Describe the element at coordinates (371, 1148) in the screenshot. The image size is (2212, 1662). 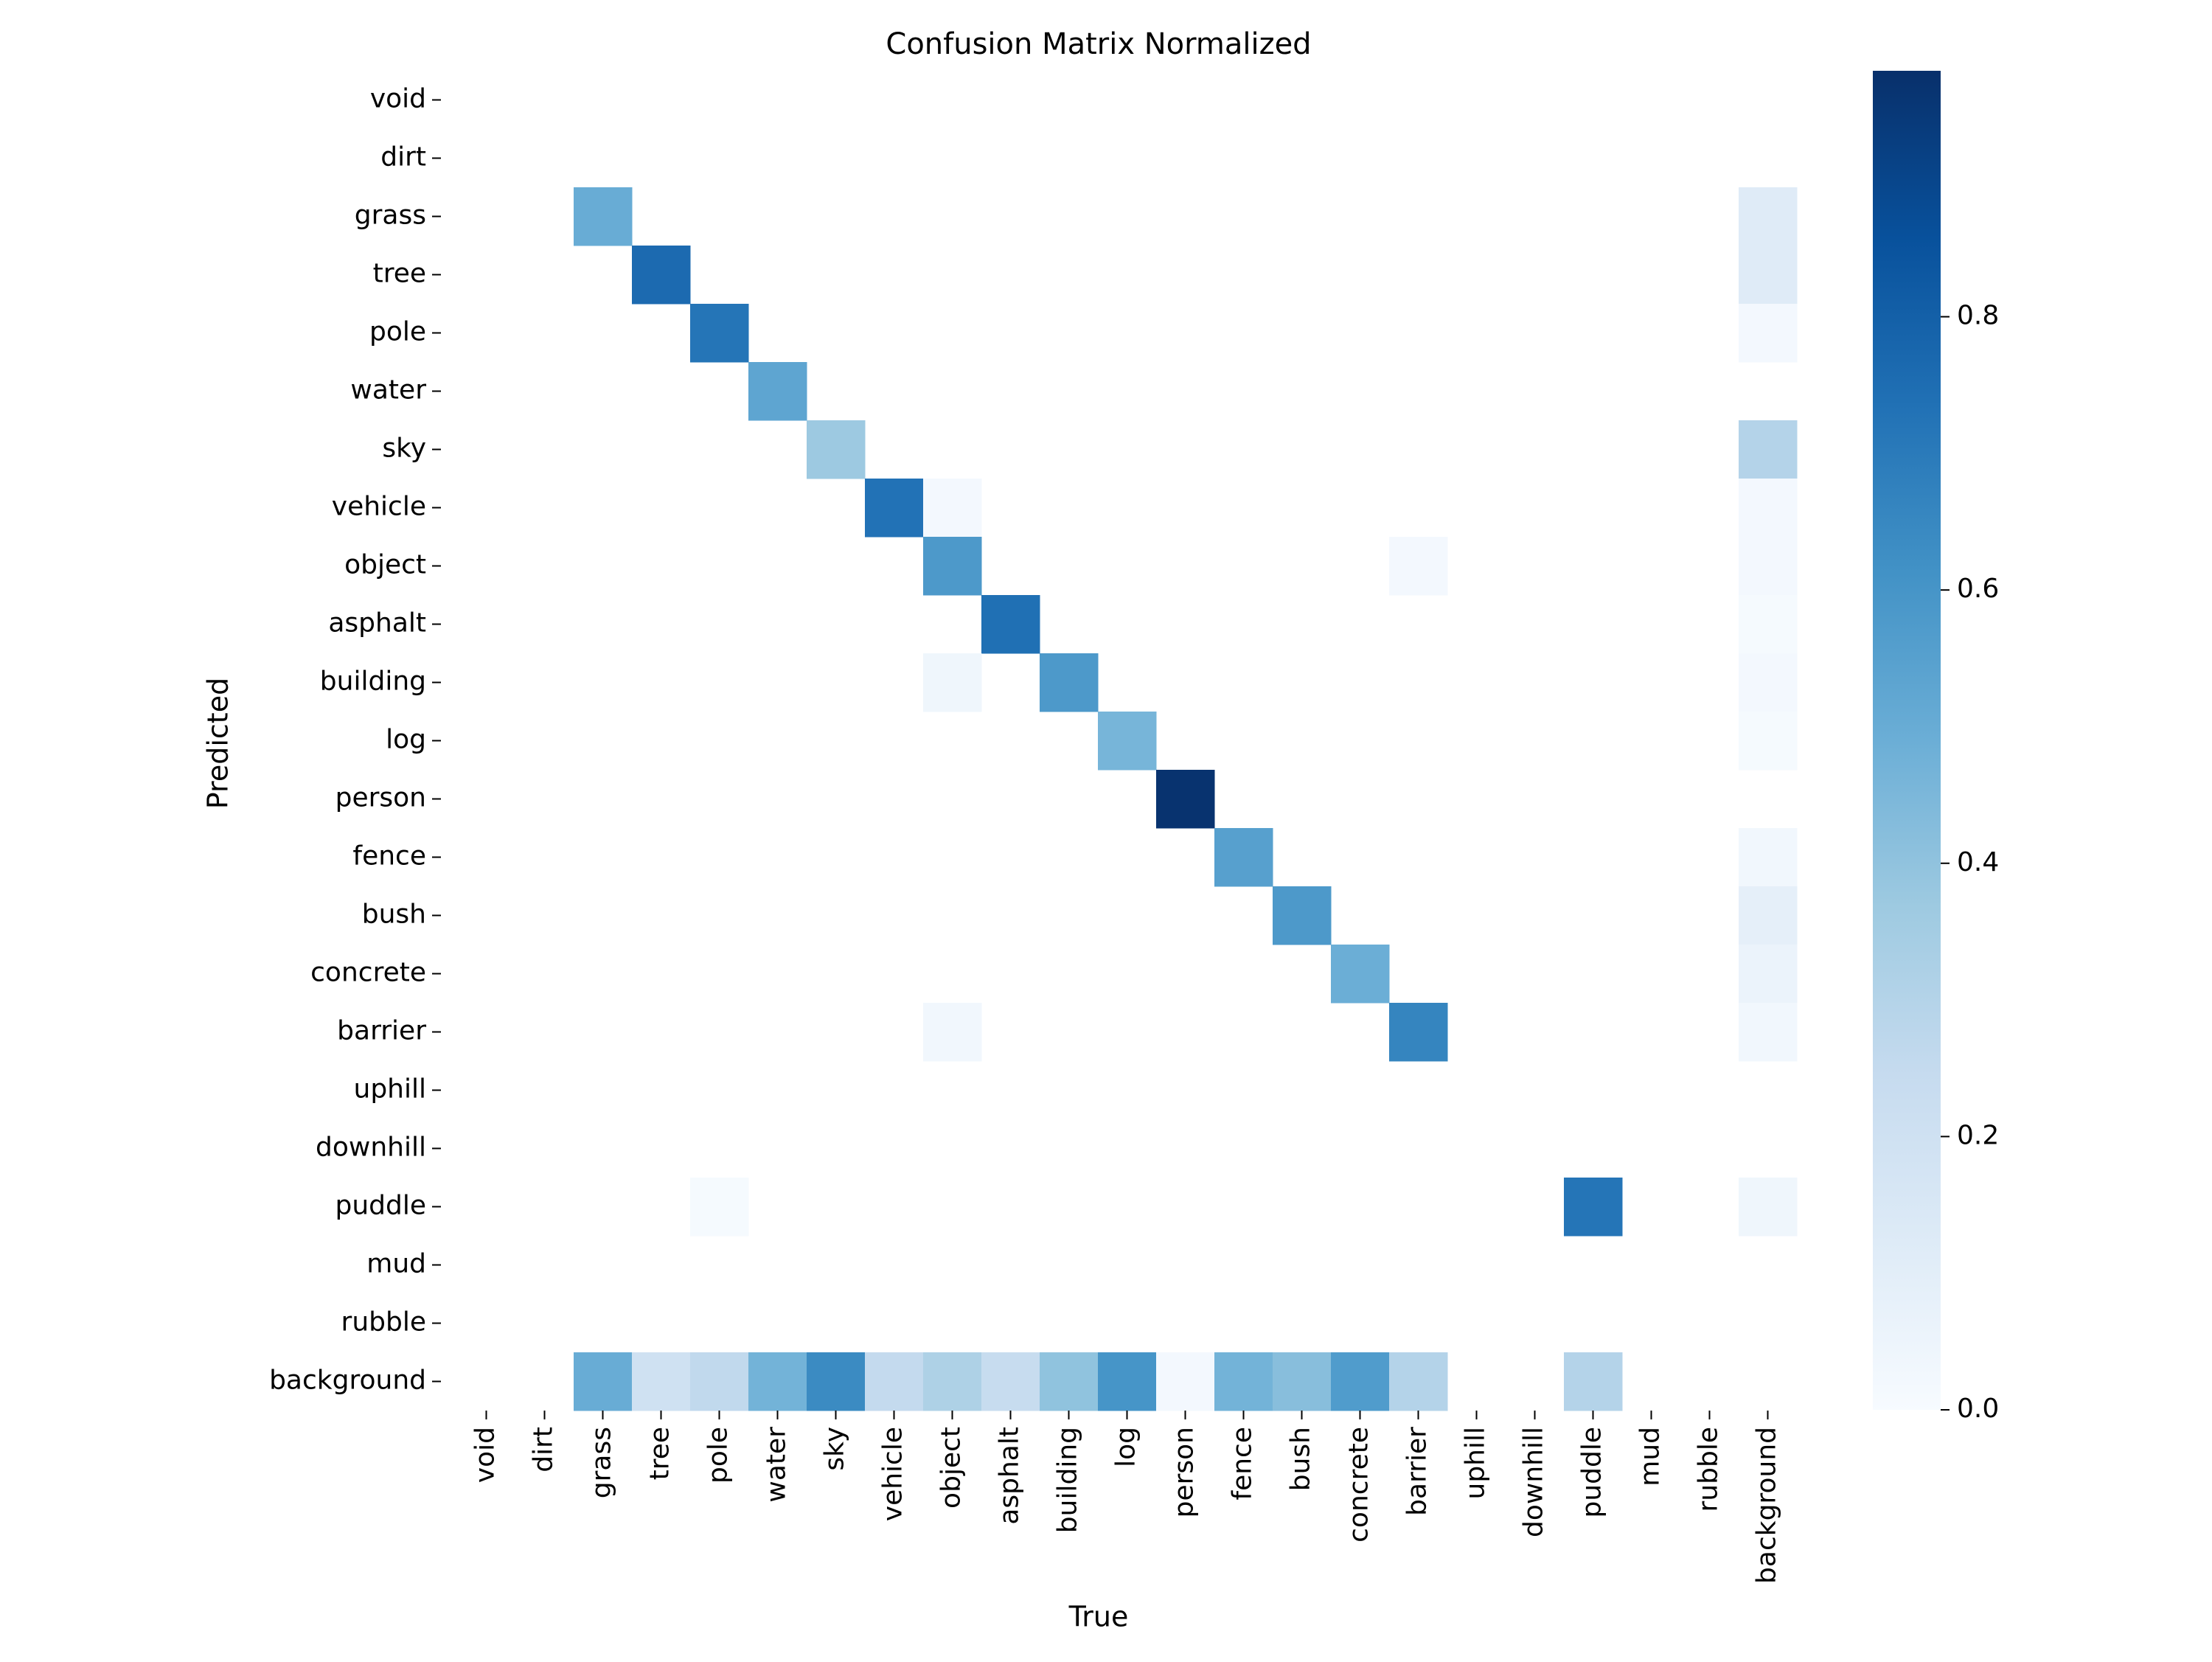
I see `y-tick-label-downhill: downhill` at that location.